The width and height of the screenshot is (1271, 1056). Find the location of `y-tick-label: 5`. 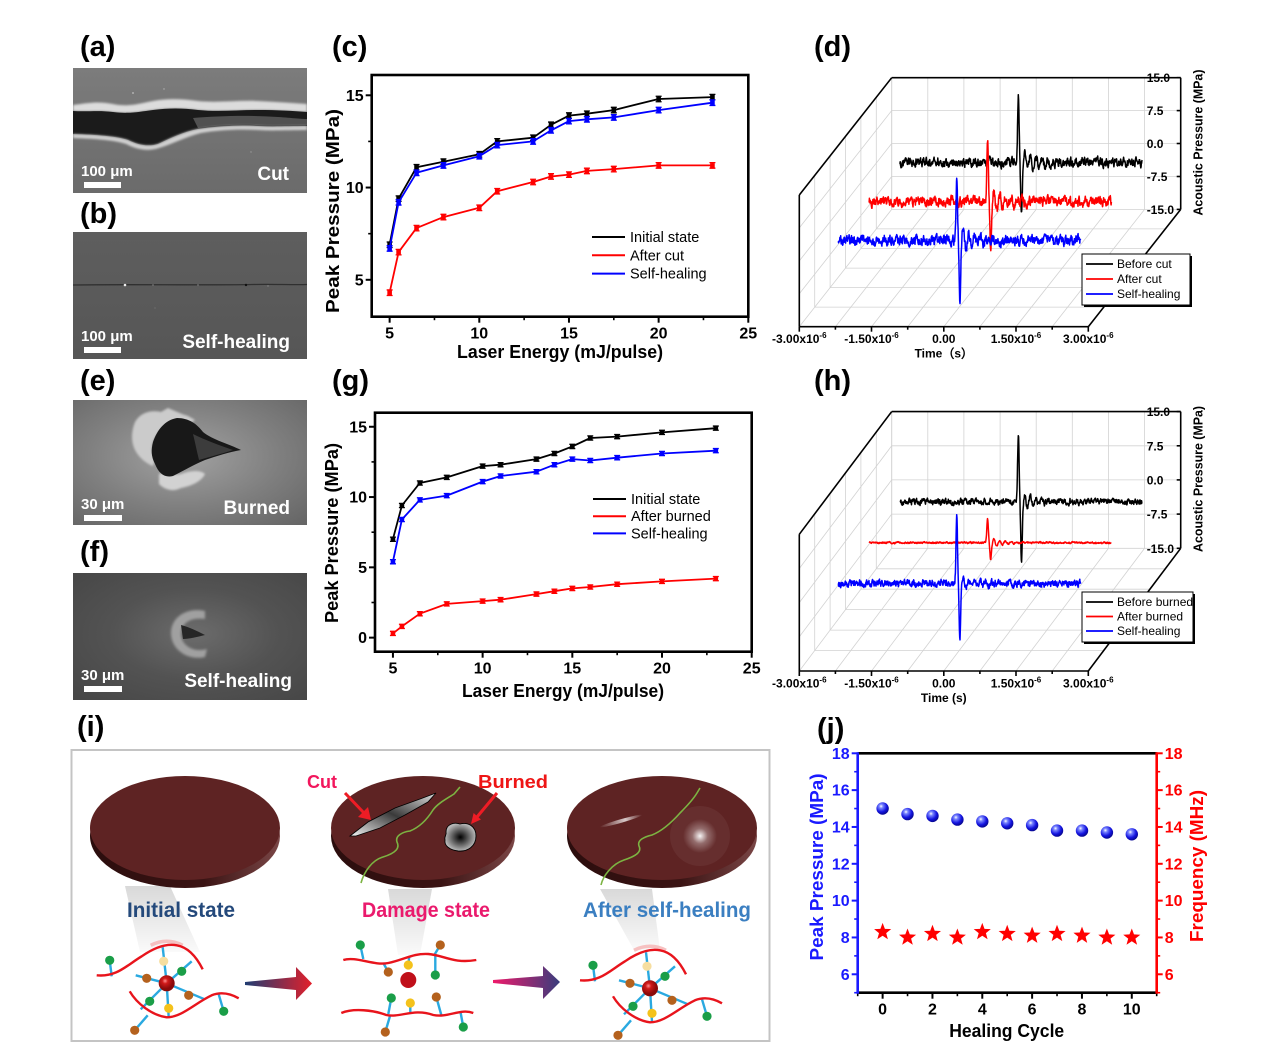

y-tick-label: 5 is located at coordinates (359, 280).